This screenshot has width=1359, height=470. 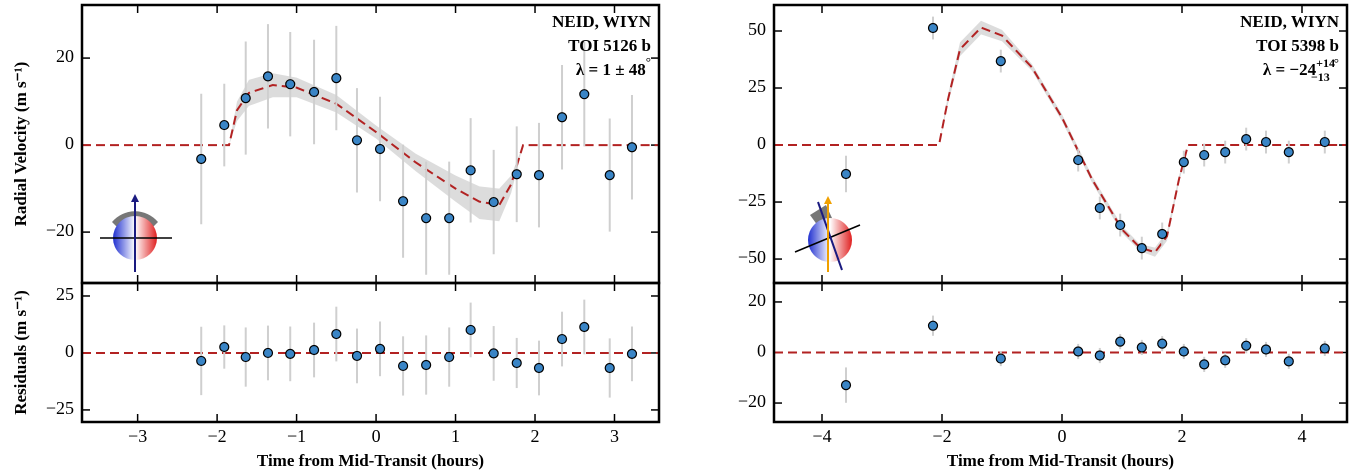 I want to click on x-tick-label: 4, so click(x=1302, y=436).